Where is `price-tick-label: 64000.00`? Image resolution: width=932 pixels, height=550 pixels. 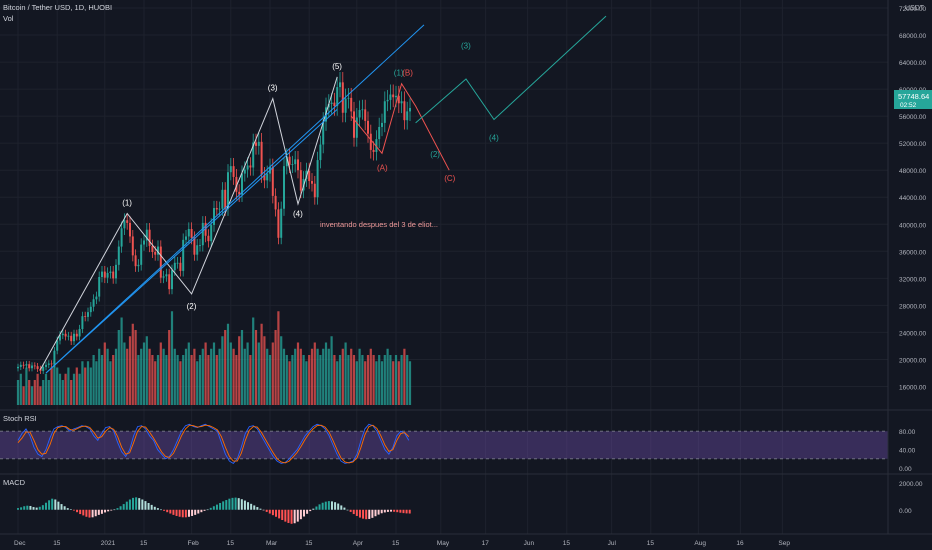 price-tick-label: 64000.00 is located at coordinates (912, 63).